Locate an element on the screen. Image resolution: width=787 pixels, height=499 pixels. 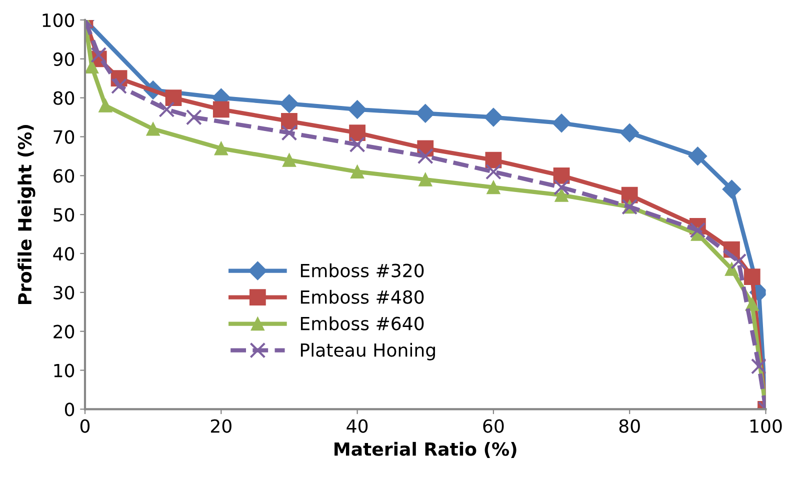
x-tick-label: 80 is located at coordinates (629, 426).